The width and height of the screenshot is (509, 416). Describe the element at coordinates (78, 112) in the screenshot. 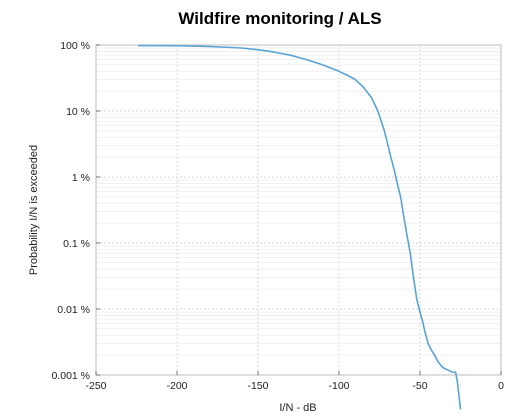

I see `y-tick-label: 10 %` at that location.